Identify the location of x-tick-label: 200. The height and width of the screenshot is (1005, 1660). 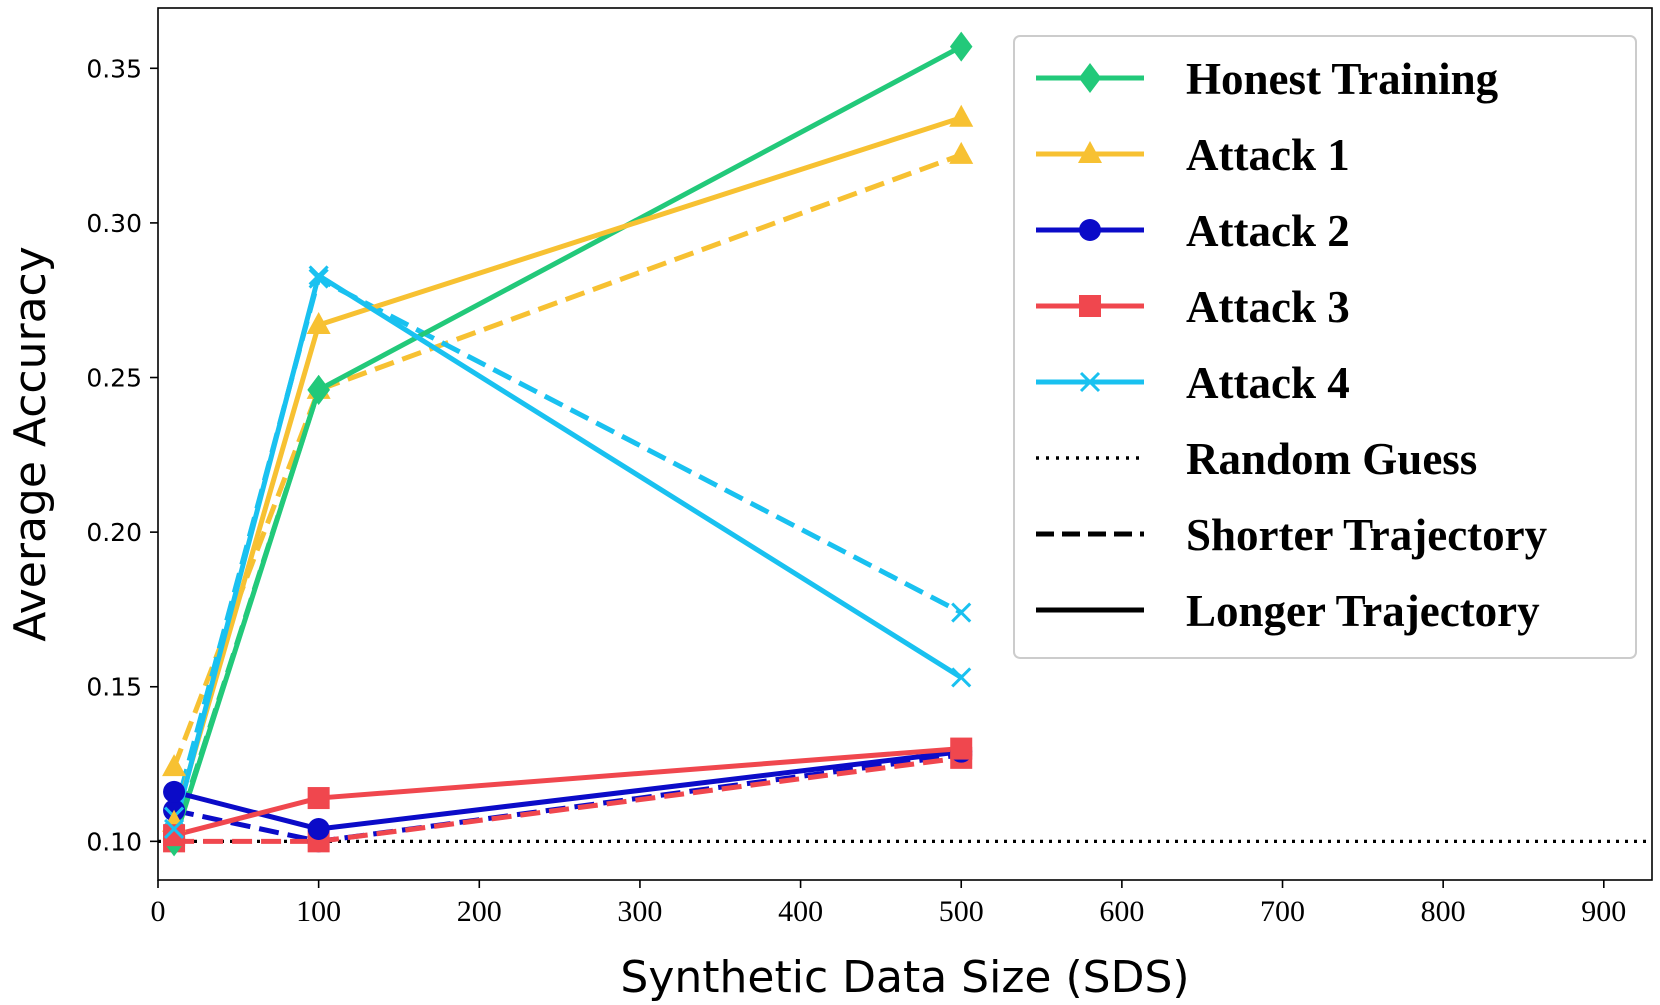
(479, 911).